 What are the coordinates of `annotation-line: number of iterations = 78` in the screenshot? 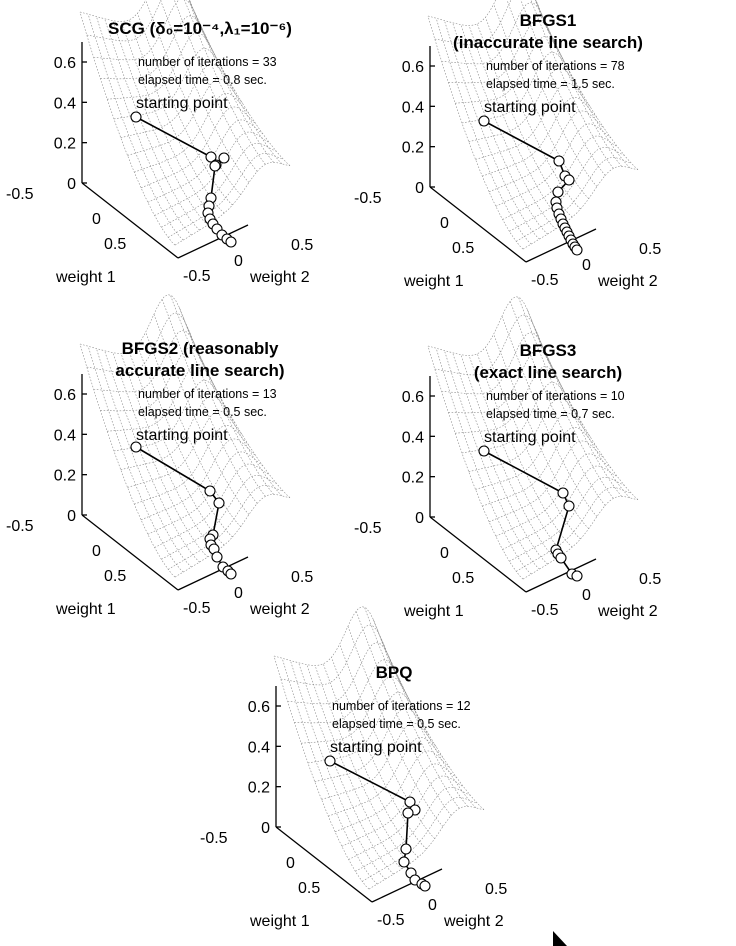 It's located at (555, 66).